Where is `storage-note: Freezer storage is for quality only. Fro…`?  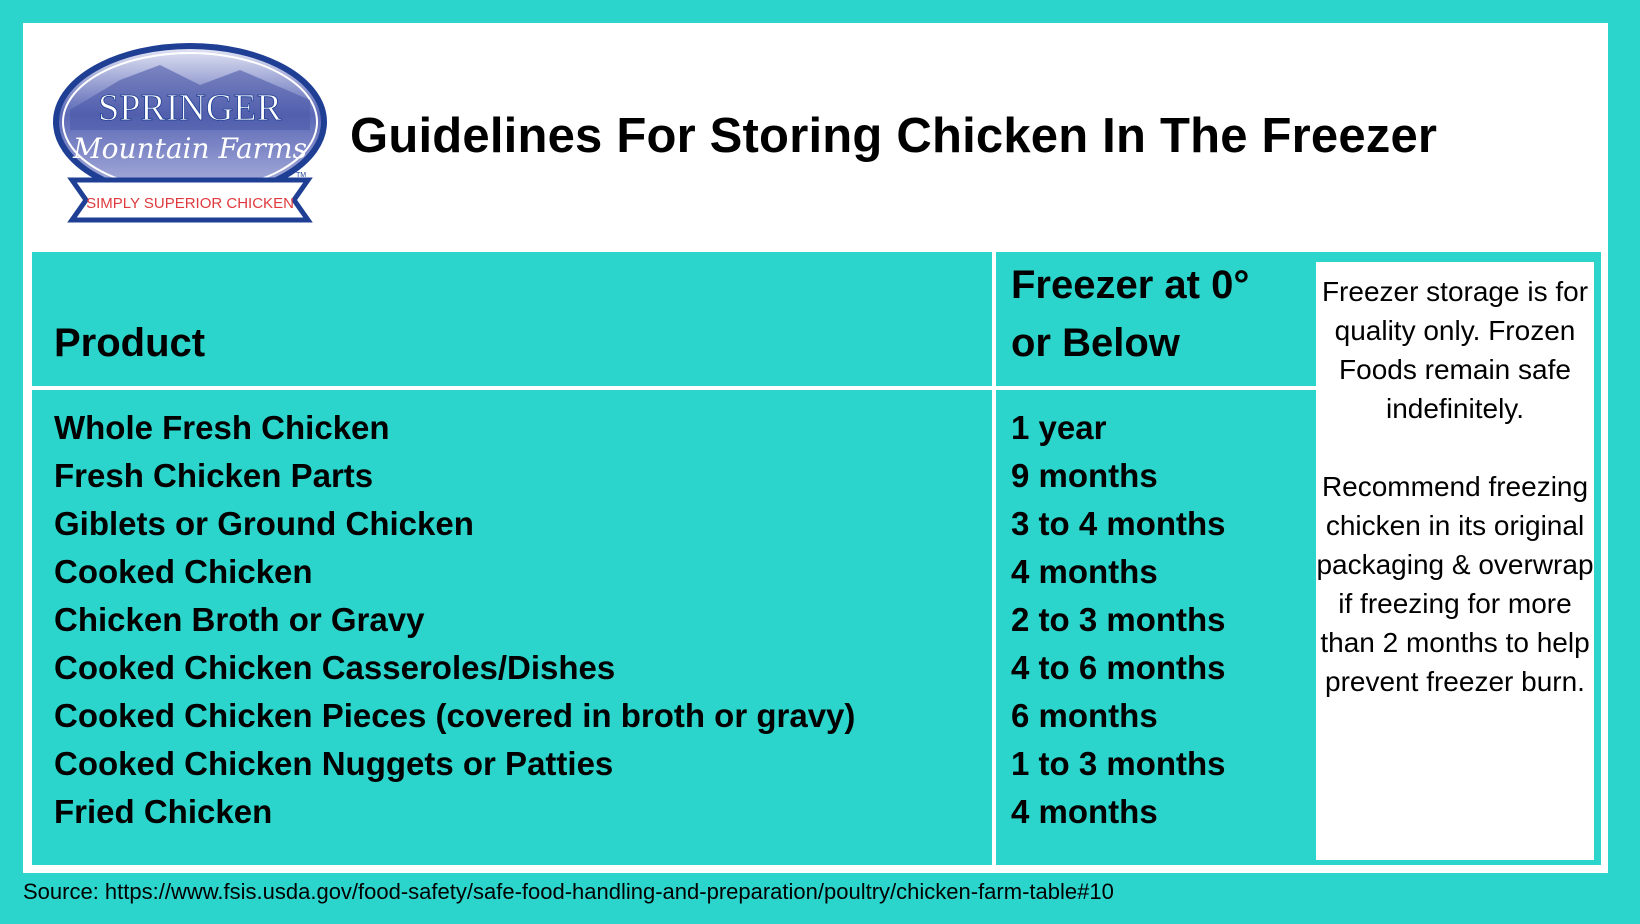 storage-note: Freezer storage is for quality only. Fro… is located at coordinates (1455, 561).